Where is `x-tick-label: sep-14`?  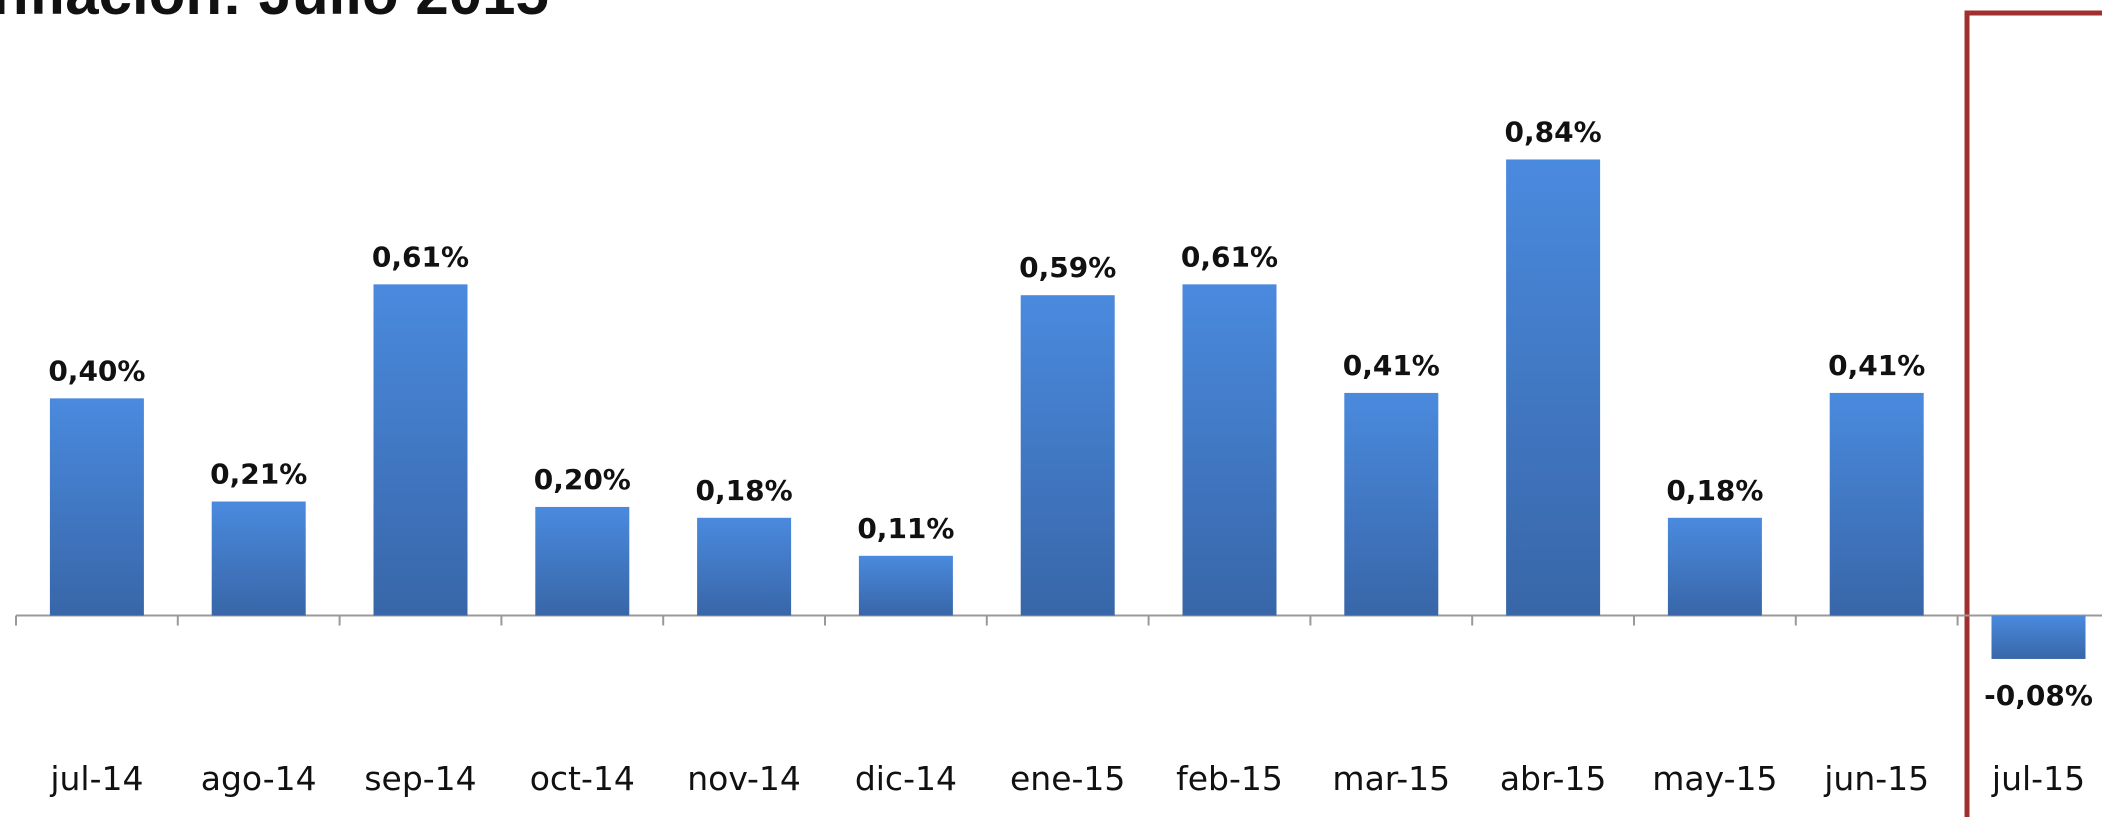
x-tick-label: sep-14 is located at coordinates (420, 778).